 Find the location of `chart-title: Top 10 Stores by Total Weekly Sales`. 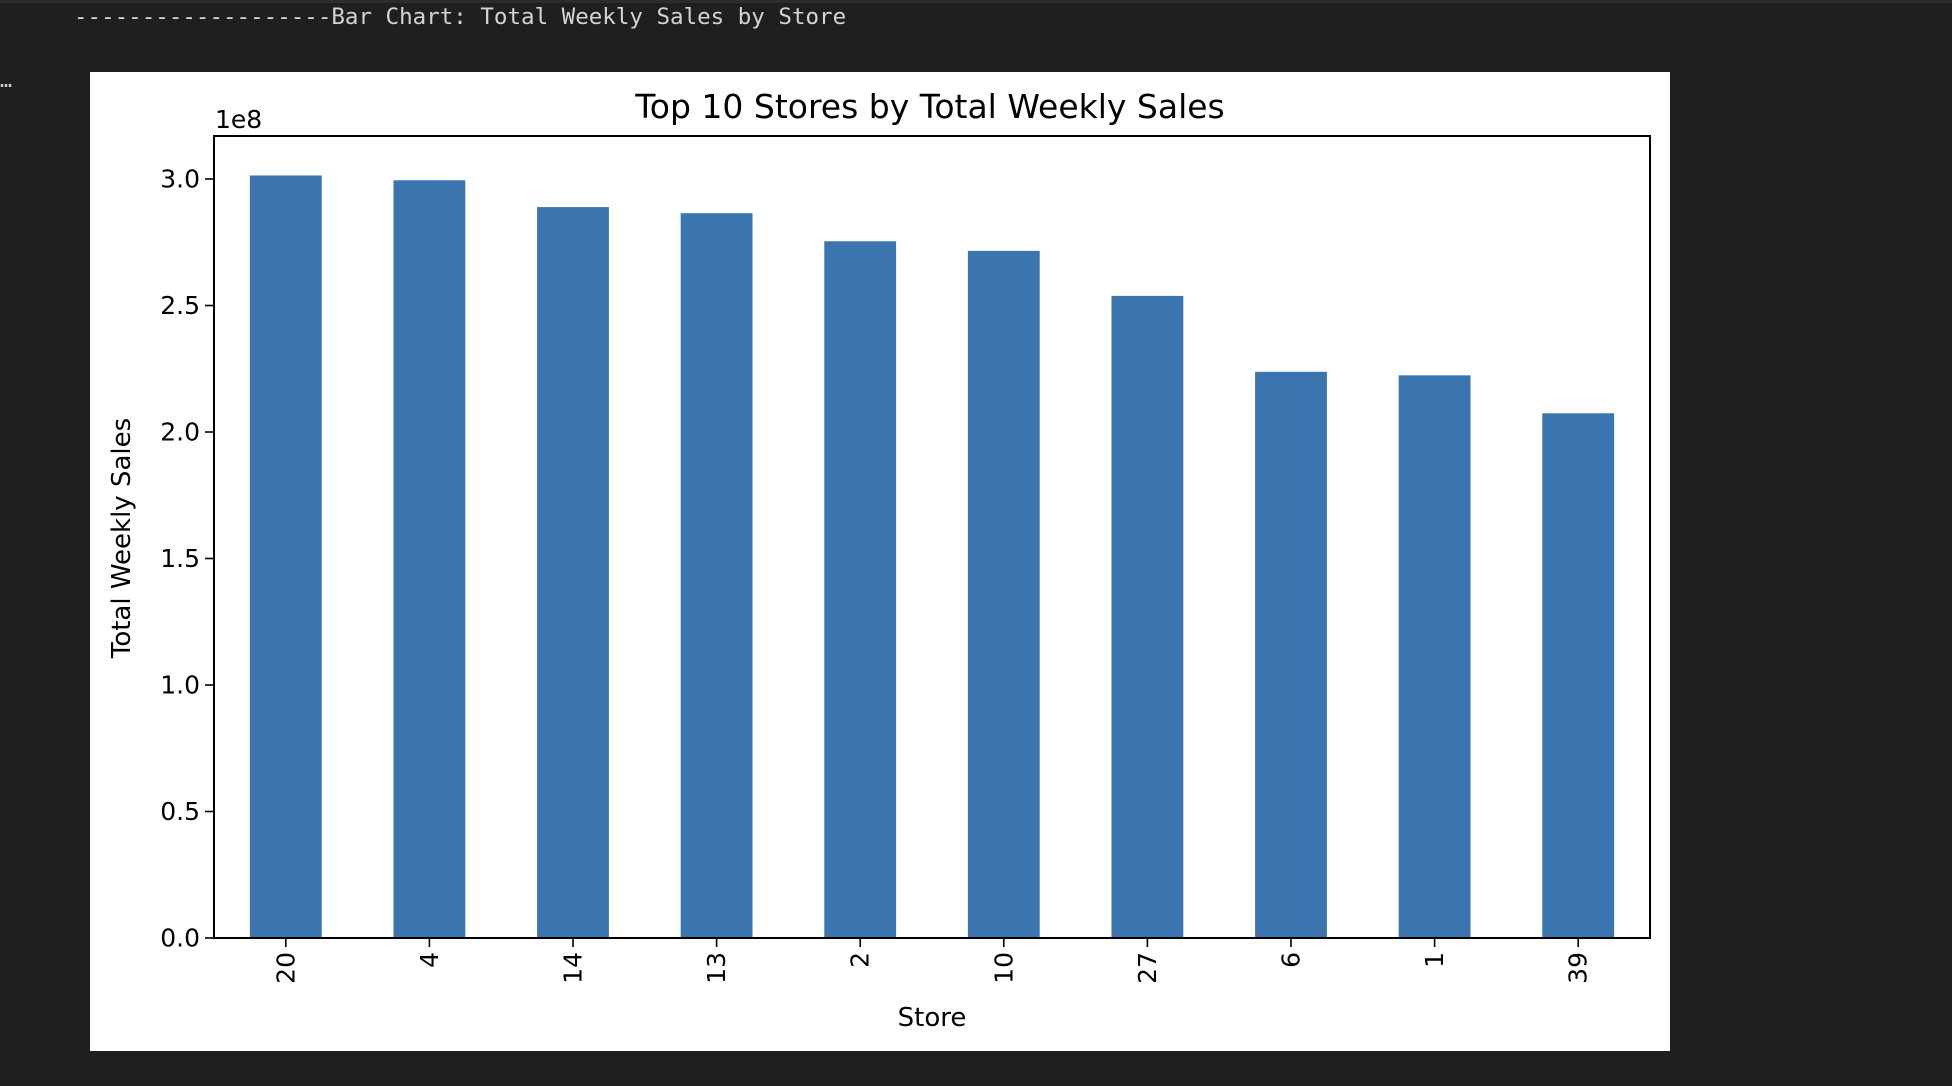

chart-title: Top 10 Stores by Total Weekly Sales is located at coordinates (929, 106).